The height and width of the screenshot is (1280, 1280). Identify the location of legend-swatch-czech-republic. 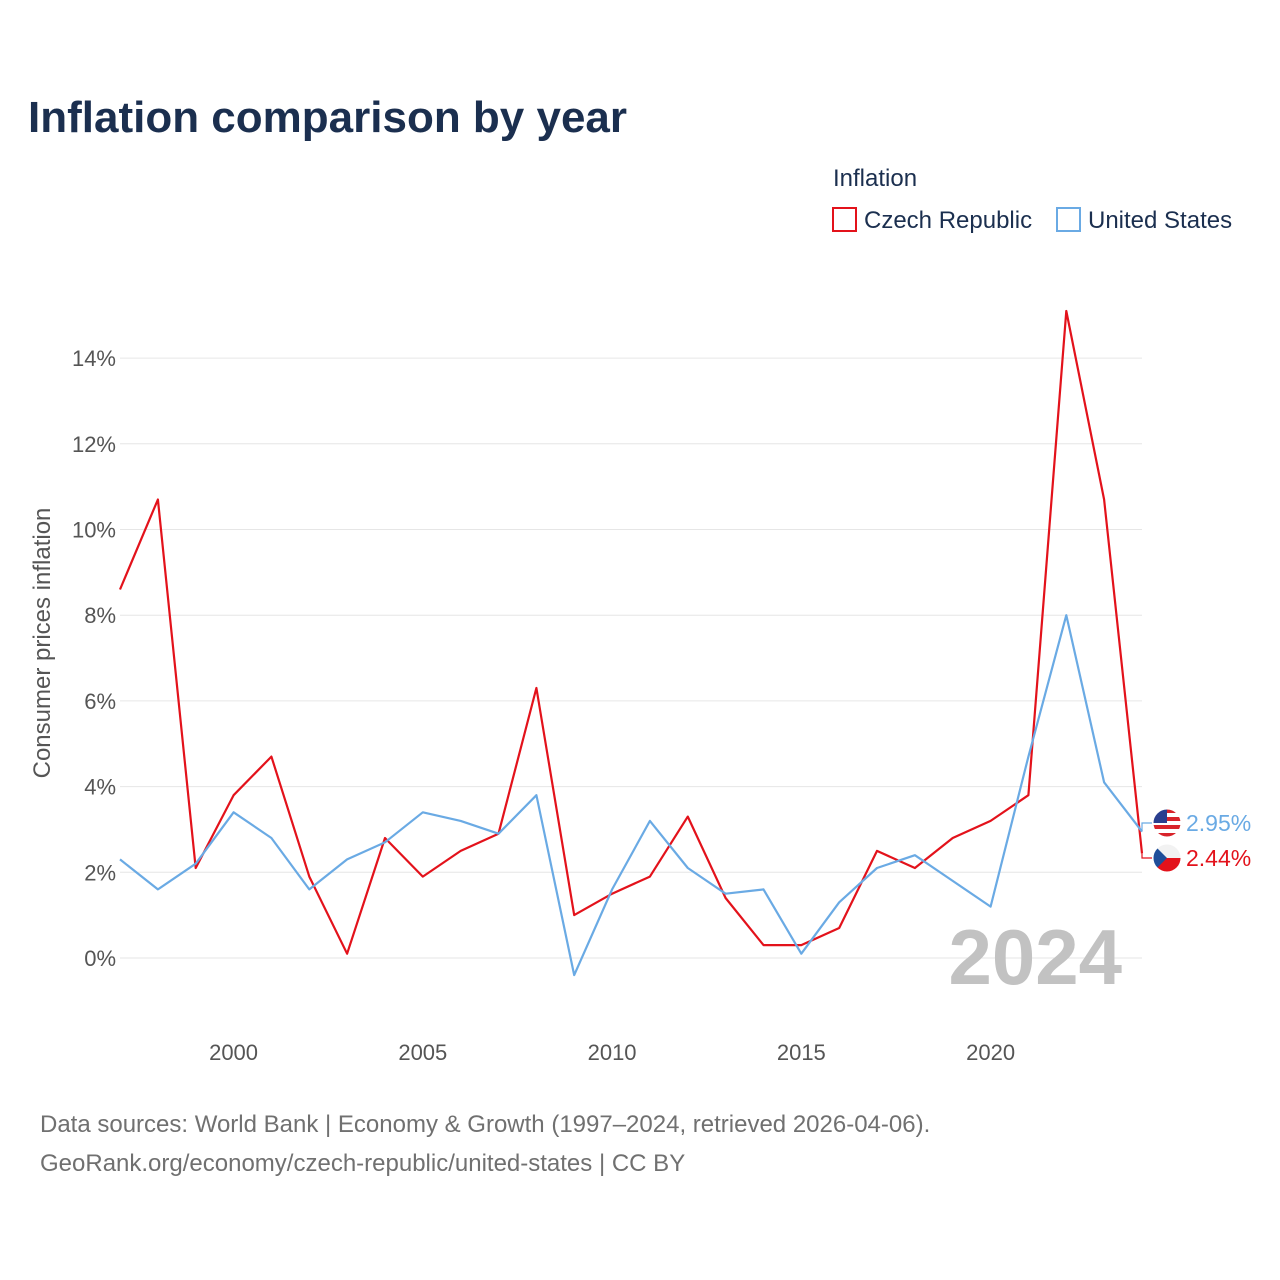
(844, 219).